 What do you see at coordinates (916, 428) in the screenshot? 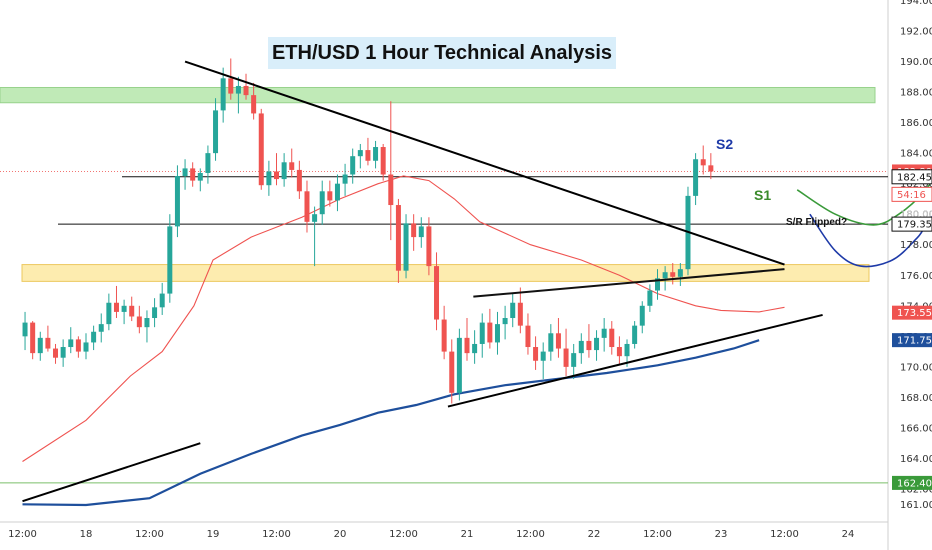
I see `price-tick-label: 166.00` at bounding box center [916, 428].